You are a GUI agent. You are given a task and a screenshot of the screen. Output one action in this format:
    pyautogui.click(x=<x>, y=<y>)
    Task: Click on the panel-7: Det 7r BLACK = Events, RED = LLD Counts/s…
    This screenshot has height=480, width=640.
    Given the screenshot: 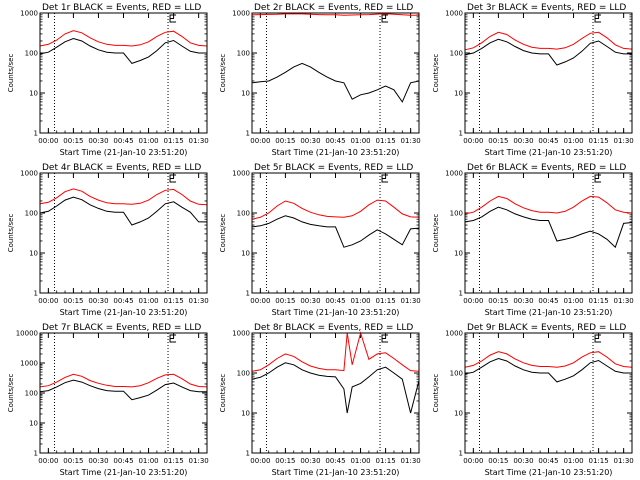 What is the action you would take?
    pyautogui.click(x=108, y=400)
    